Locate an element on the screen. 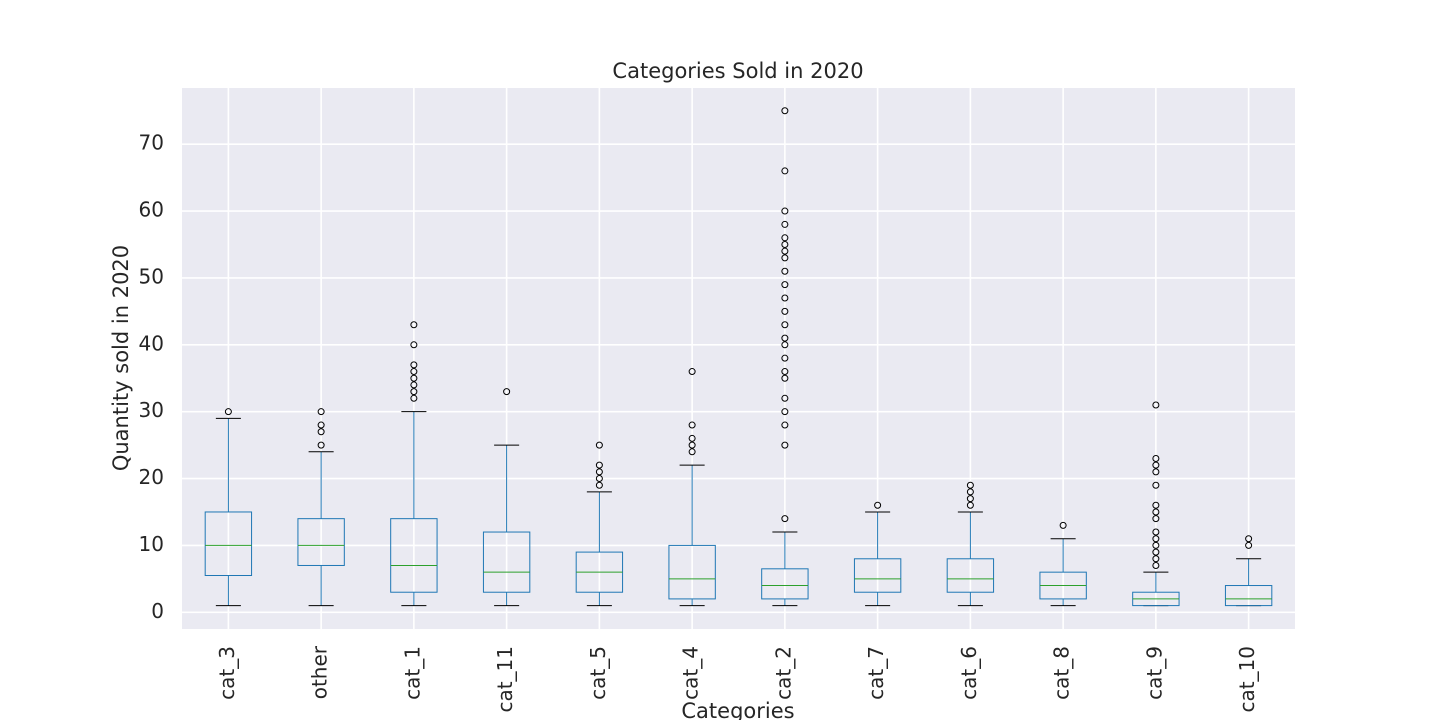 The width and height of the screenshot is (1440, 720). y-axis-label: Quantity sold in 2020 is located at coordinates (121, 358).